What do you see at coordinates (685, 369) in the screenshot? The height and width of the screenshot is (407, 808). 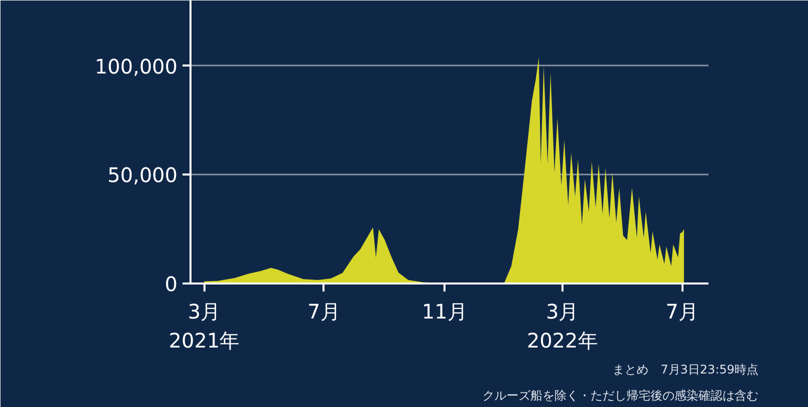 I see `text: まとめ 7月3日23:59時点` at bounding box center [685, 369].